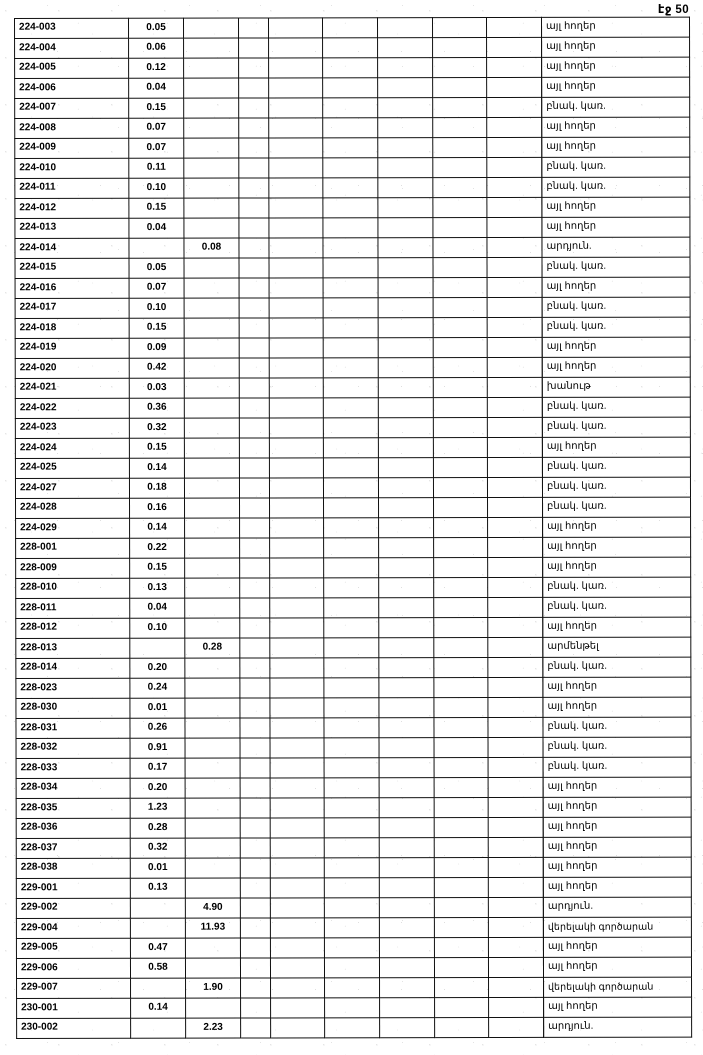 This screenshot has width=703, height=1055. What do you see at coordinates (156, 208) in the screenshot?
I see `area-value-1-cell: 0.15` at bounding box center [156, 208].